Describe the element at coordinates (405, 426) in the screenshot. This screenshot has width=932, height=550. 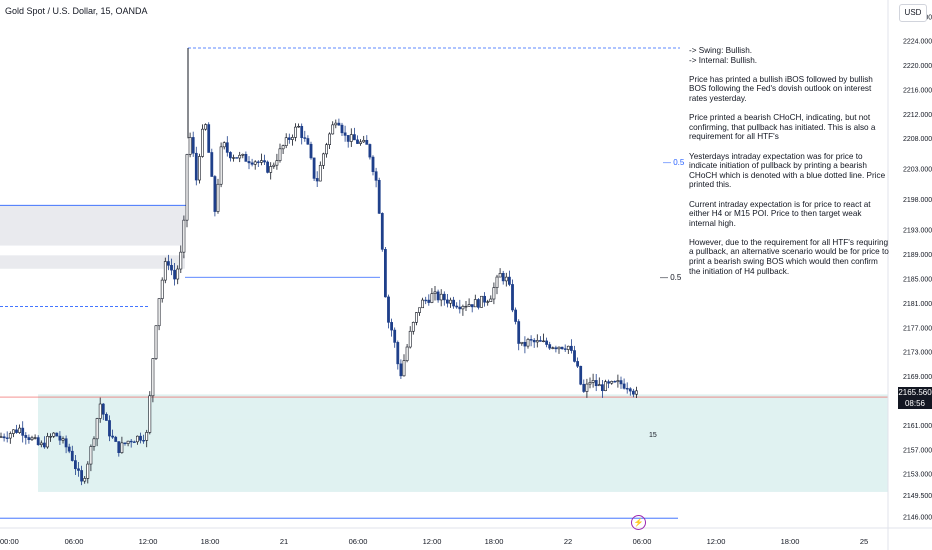
I see `demand-zone` at that location.